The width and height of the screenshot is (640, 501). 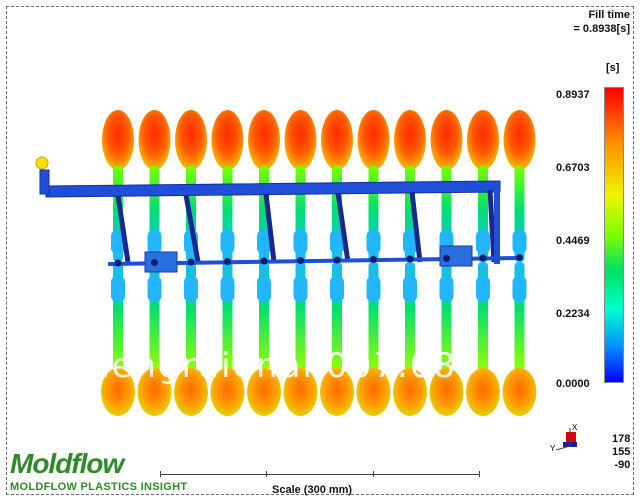 What do you see at coordinates (42, 163) in the screenshot?
I see `injection-point-icon` at bounding box center [42, 163].